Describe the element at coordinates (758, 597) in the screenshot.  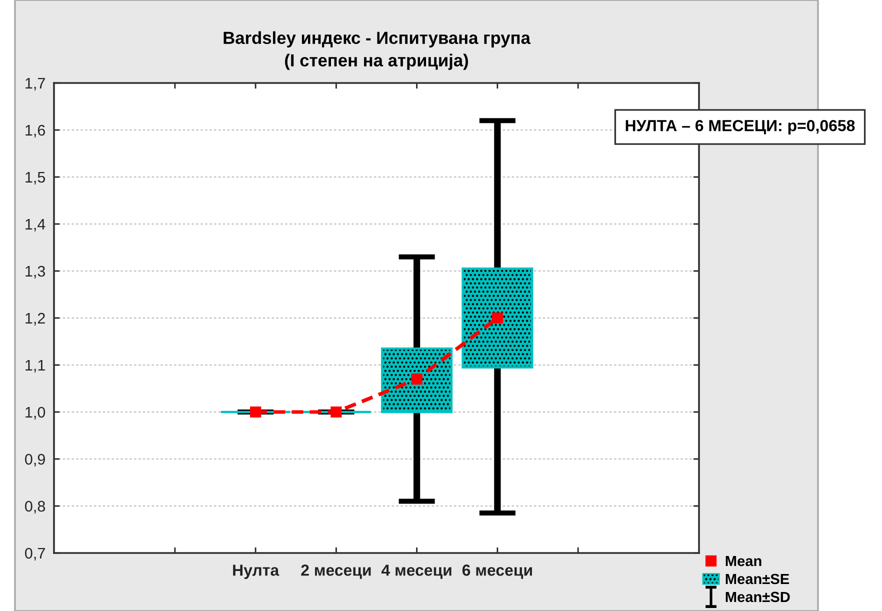
I see `legend-label: Mean±SD` at that location.